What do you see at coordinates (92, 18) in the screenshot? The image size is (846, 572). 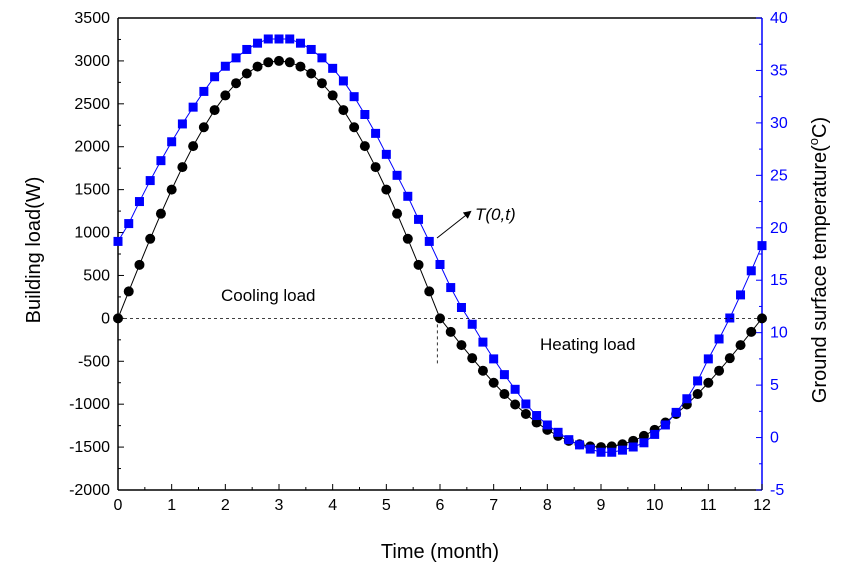 I see `y-tick-label: 3500` at bounding box center [92, 18].